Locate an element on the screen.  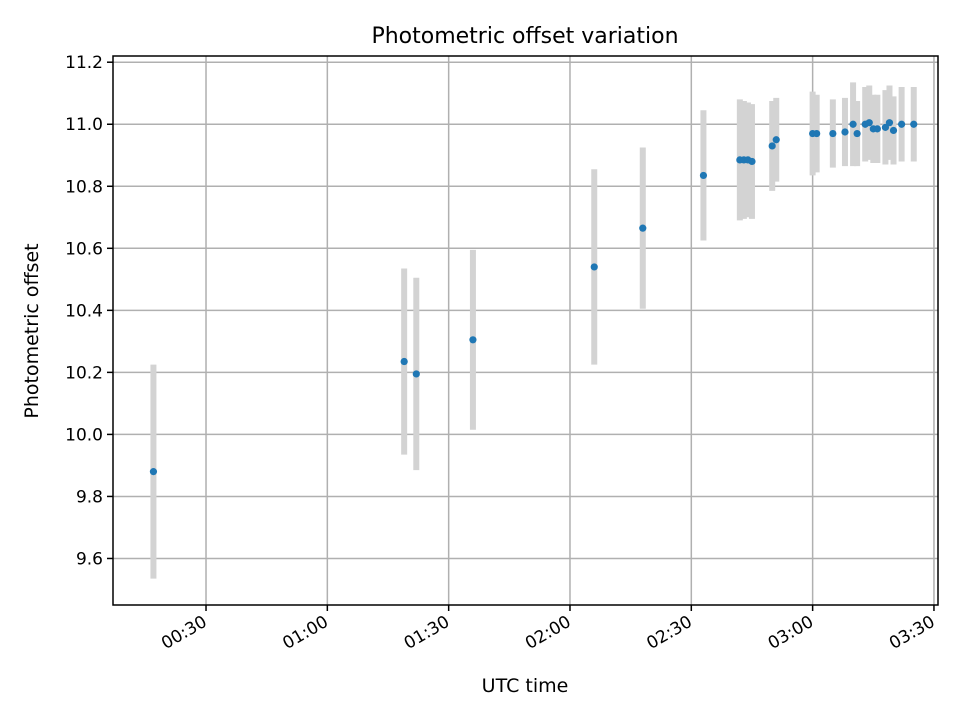
x-tick-label: 01:30 is located at coordinates (427, 633).